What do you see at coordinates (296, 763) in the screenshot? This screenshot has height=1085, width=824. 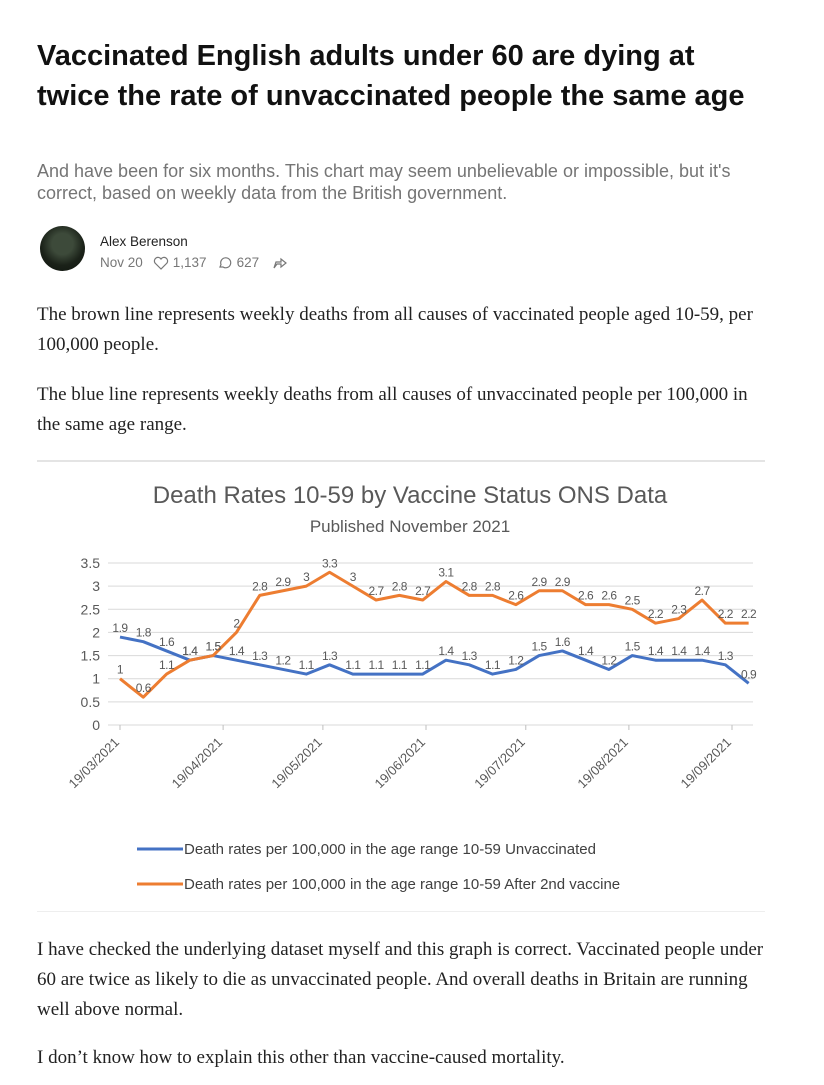 I see `x-tick-label: 19/05/2021` at bounding box center [296, 763].